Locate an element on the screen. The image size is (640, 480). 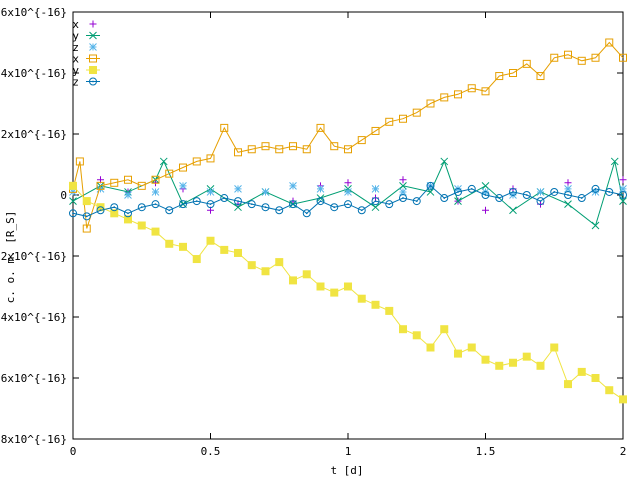
series-line is located at coordinates (348, 193).